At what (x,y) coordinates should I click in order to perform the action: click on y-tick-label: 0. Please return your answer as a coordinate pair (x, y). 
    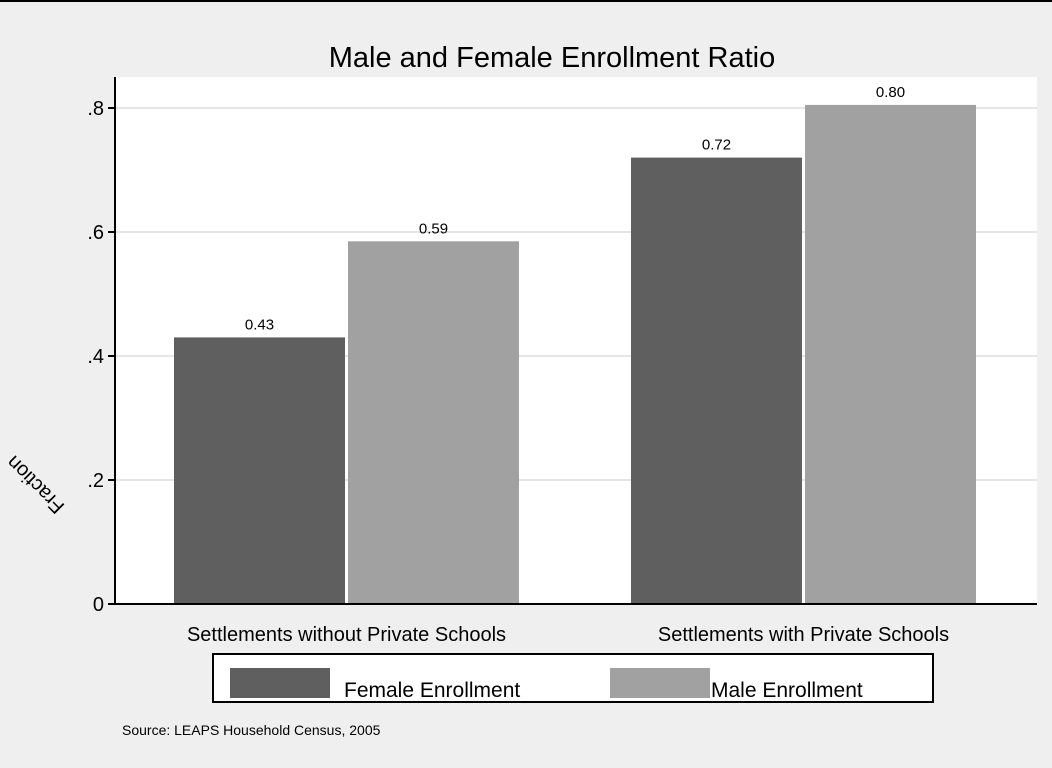
    Looking at the image, I should click on (98, 605).